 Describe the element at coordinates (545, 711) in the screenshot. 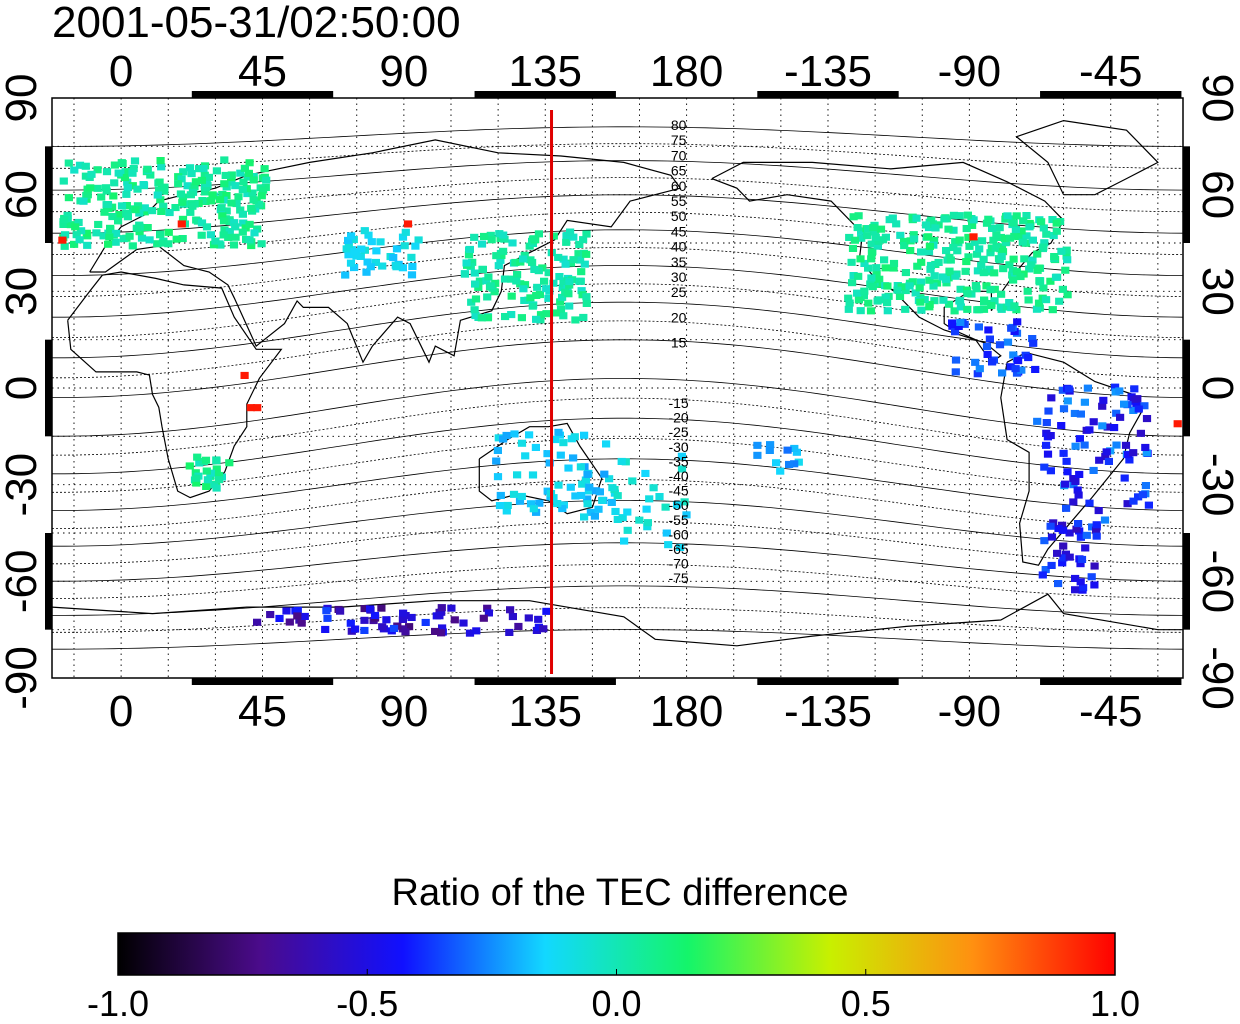

I see `lon-tick-label-bottom: 135` at that location.